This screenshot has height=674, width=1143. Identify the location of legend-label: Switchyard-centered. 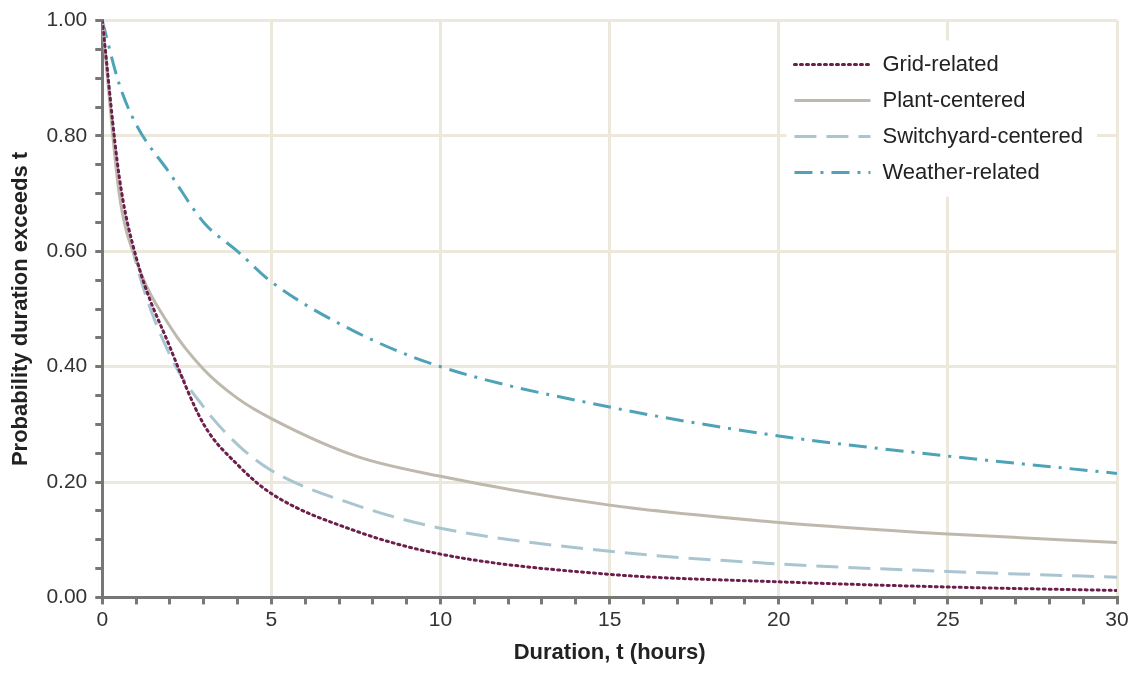
(983, 135).